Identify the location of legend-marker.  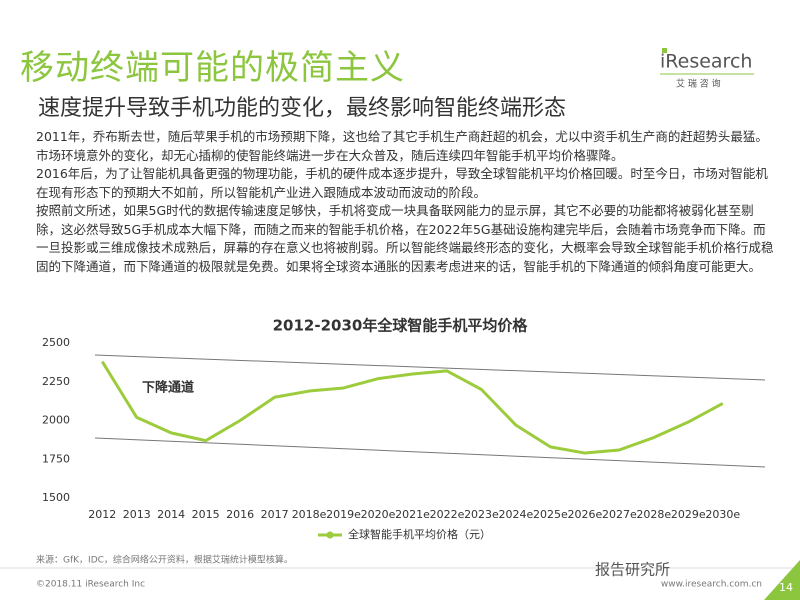
(330, 535).